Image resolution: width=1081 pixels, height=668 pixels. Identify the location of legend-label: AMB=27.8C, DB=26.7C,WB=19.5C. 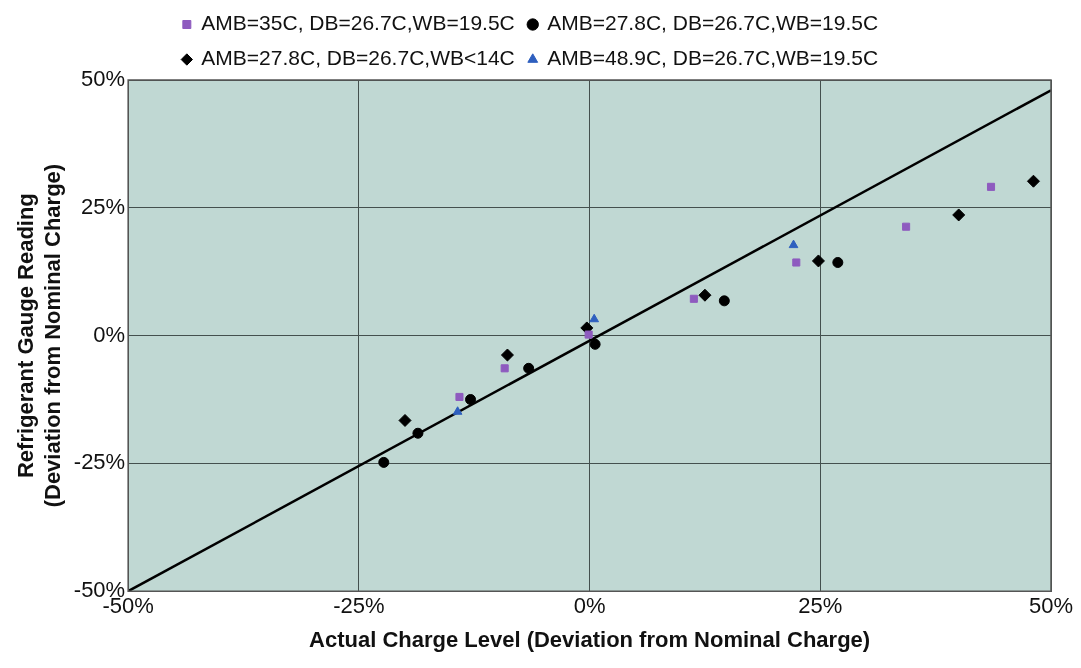
(713, 23).